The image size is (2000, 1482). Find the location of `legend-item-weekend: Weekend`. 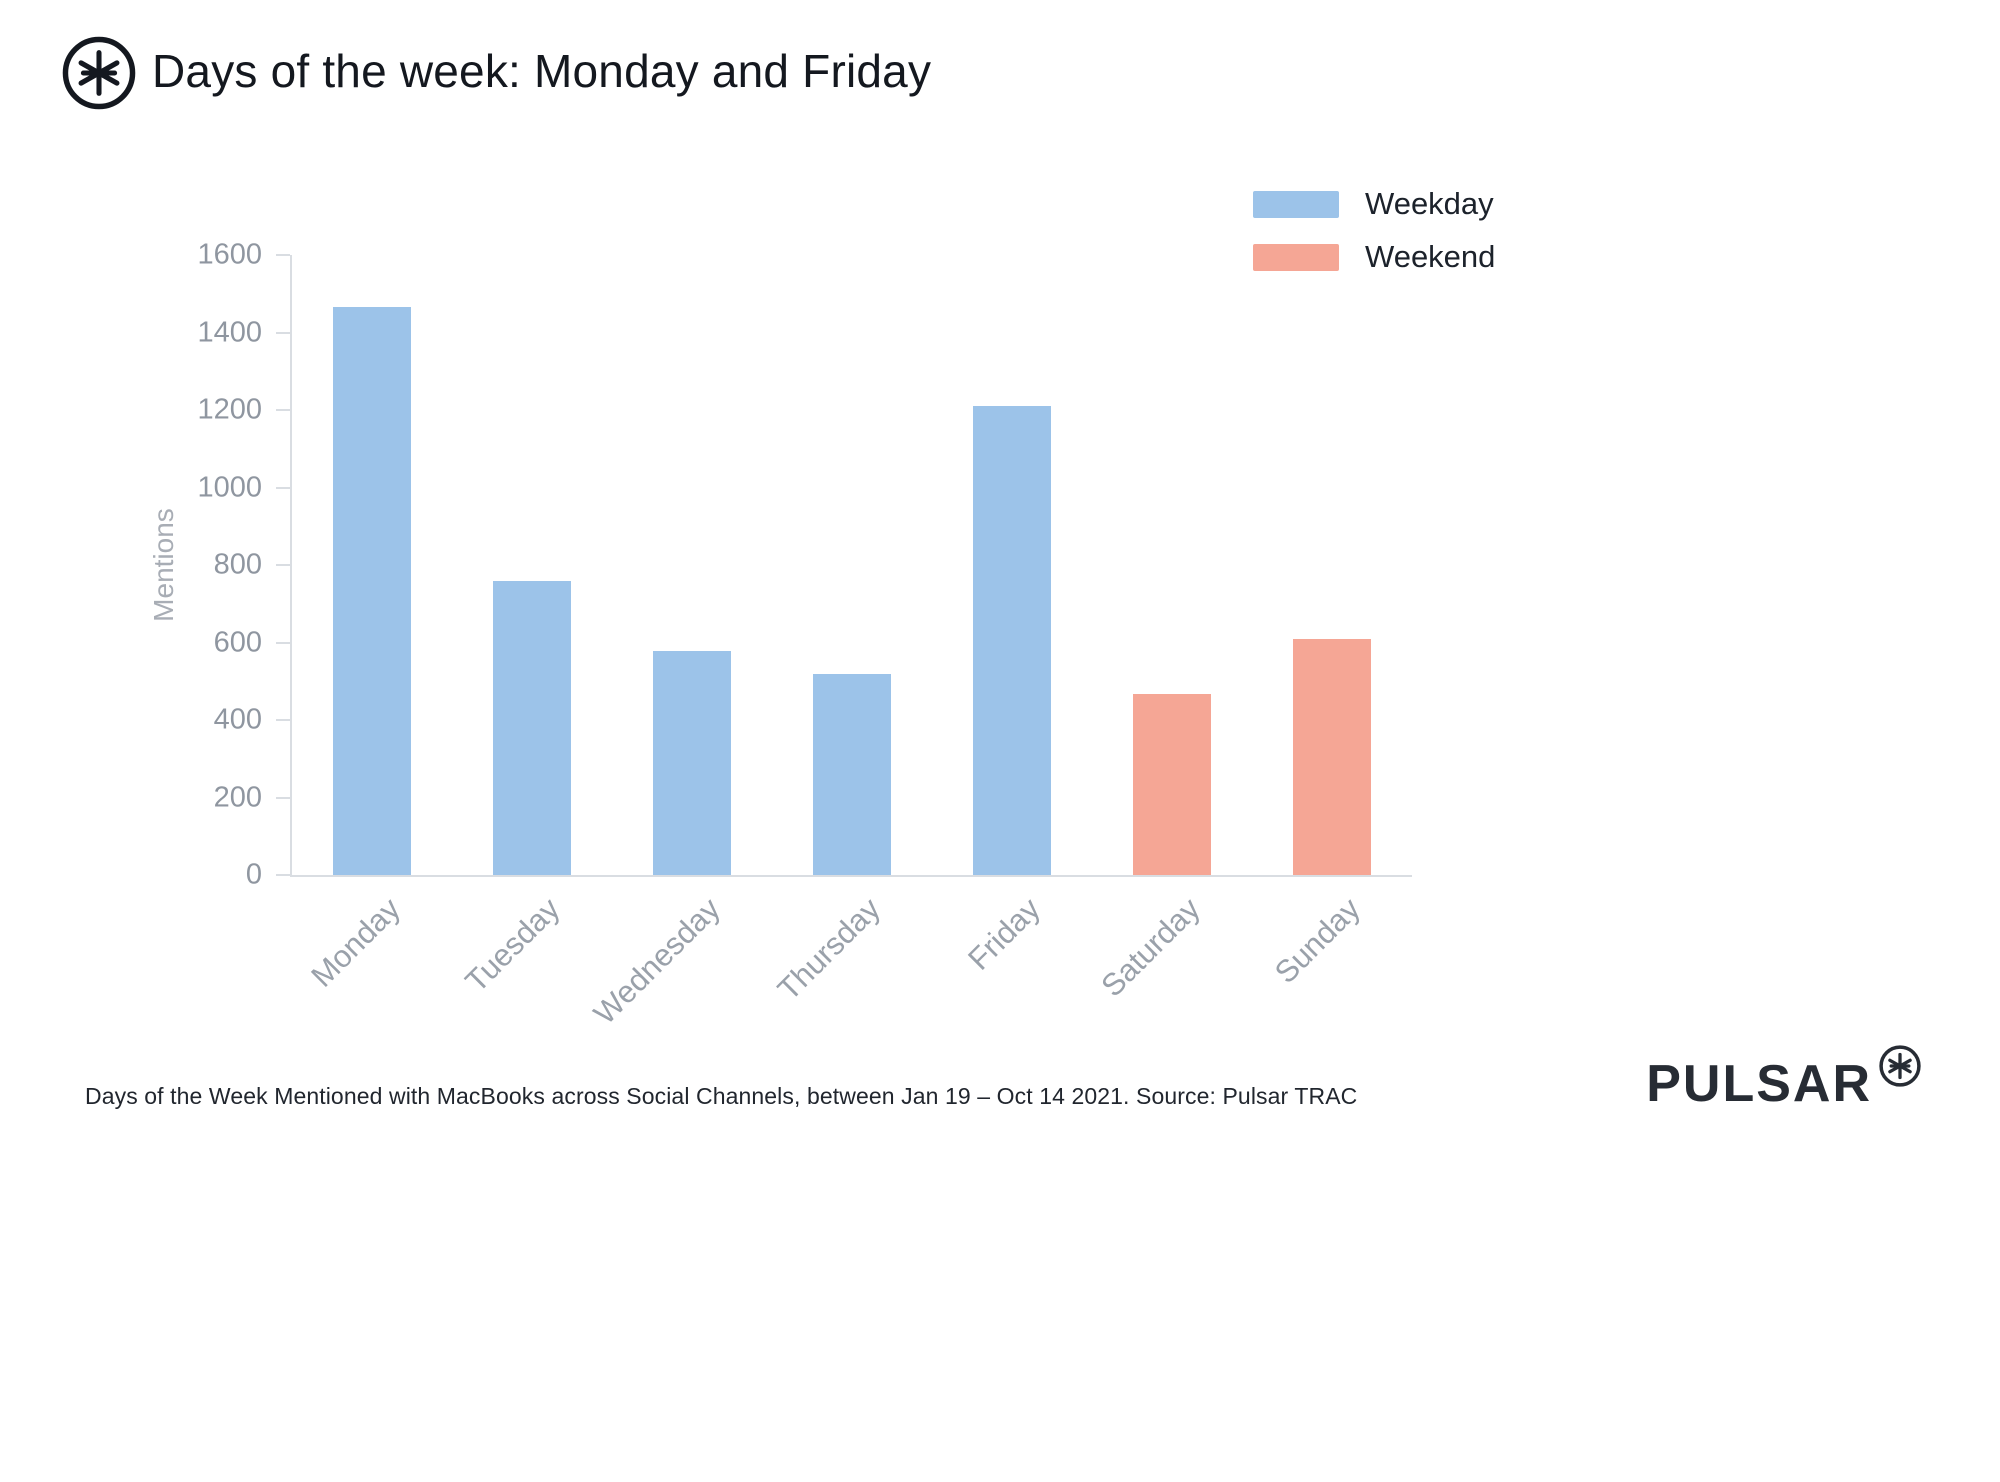

legend-item-weekend: Weekend is located at coordinates (1374, 257).